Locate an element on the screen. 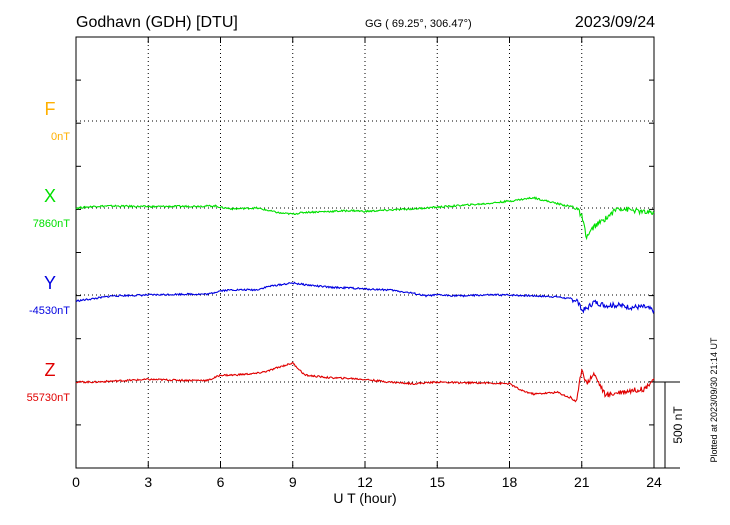  x-tick-label: 21 is located at coordinates (582, 482).